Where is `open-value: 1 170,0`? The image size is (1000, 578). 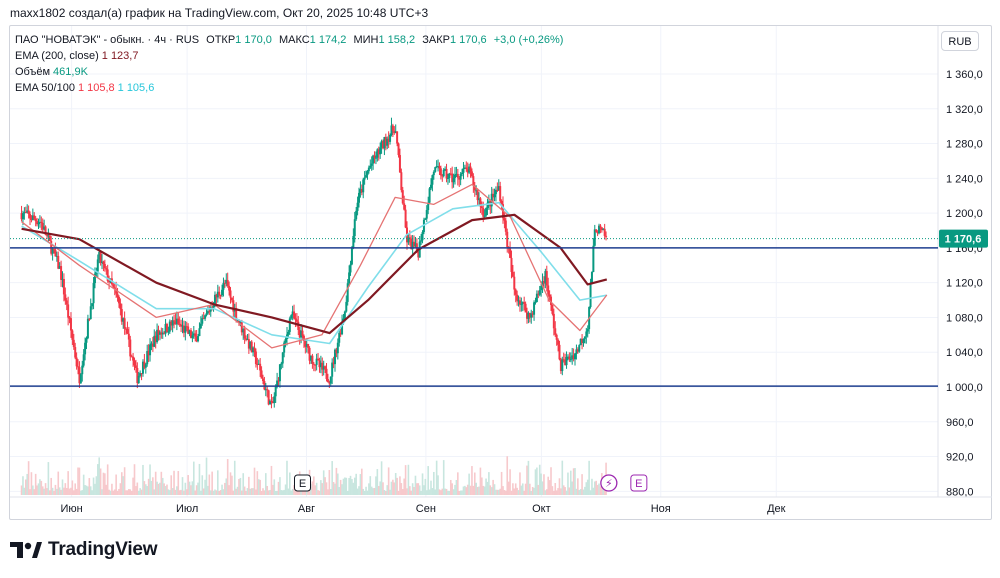 open-value: 1 170,0 is located at coordinates (253, 40).